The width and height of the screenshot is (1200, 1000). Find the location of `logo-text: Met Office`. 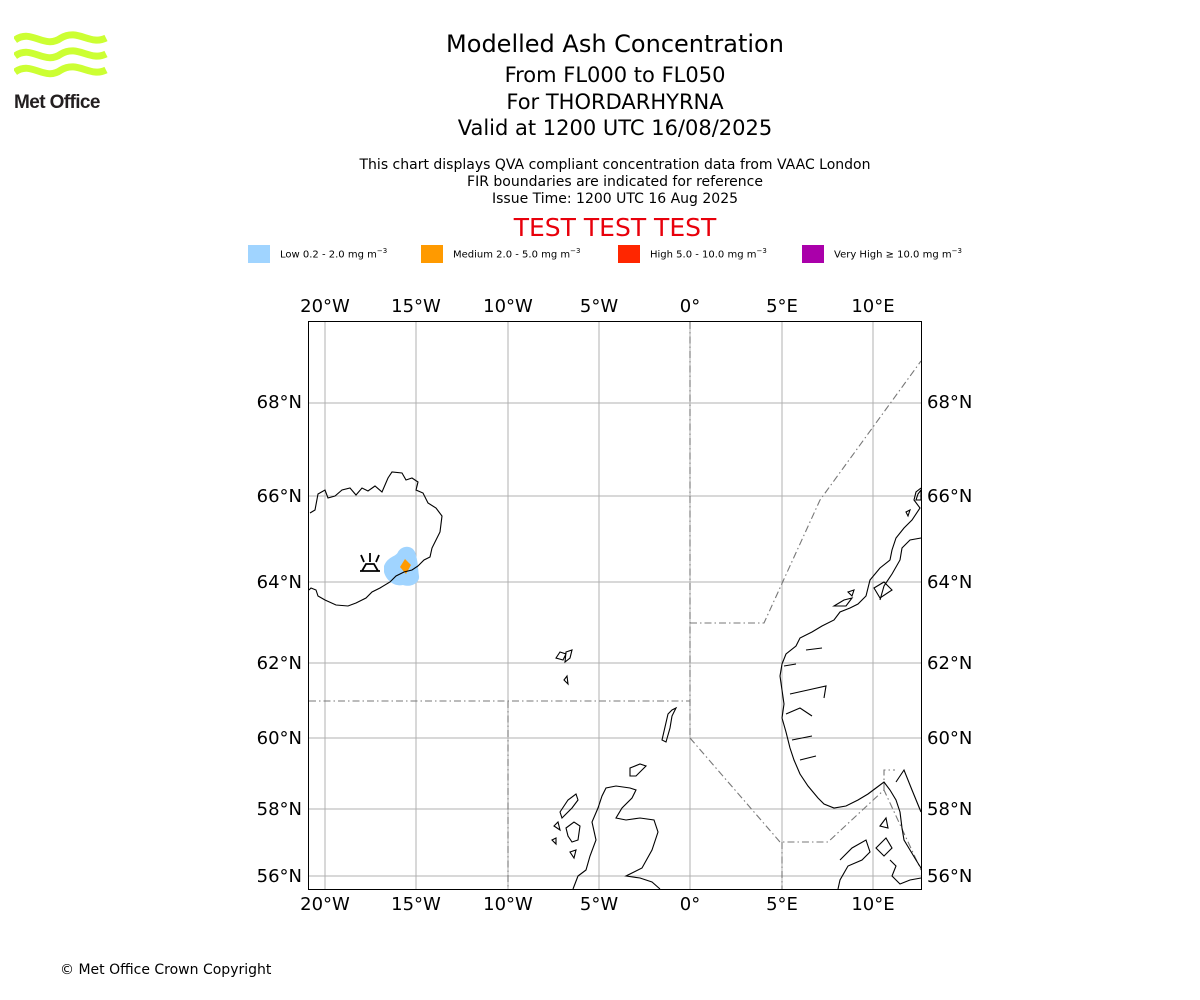

logo-text: Met Office is located at coordinates (57, 102).